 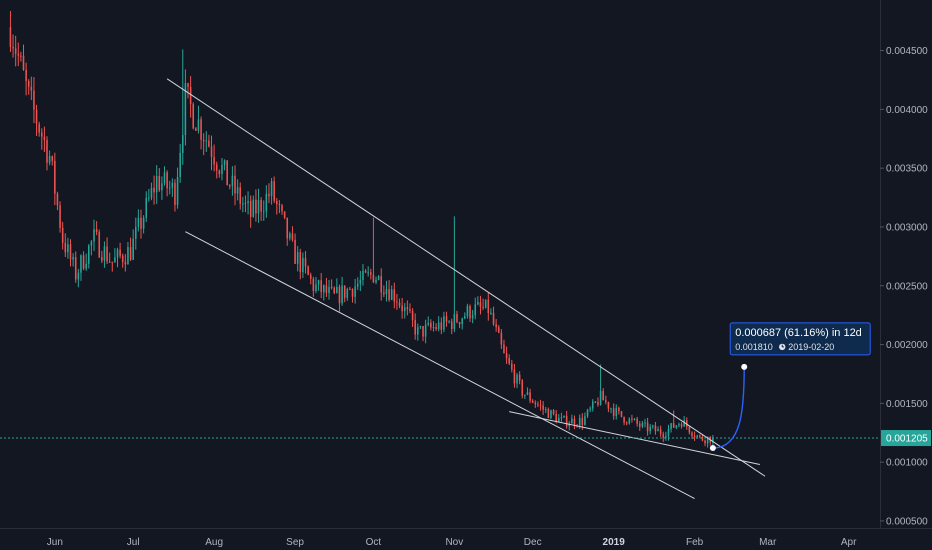 What do you see at coordinates (744, 366) in the screenshot?
I see `projection-end-point` at bounding box center [744, 366].